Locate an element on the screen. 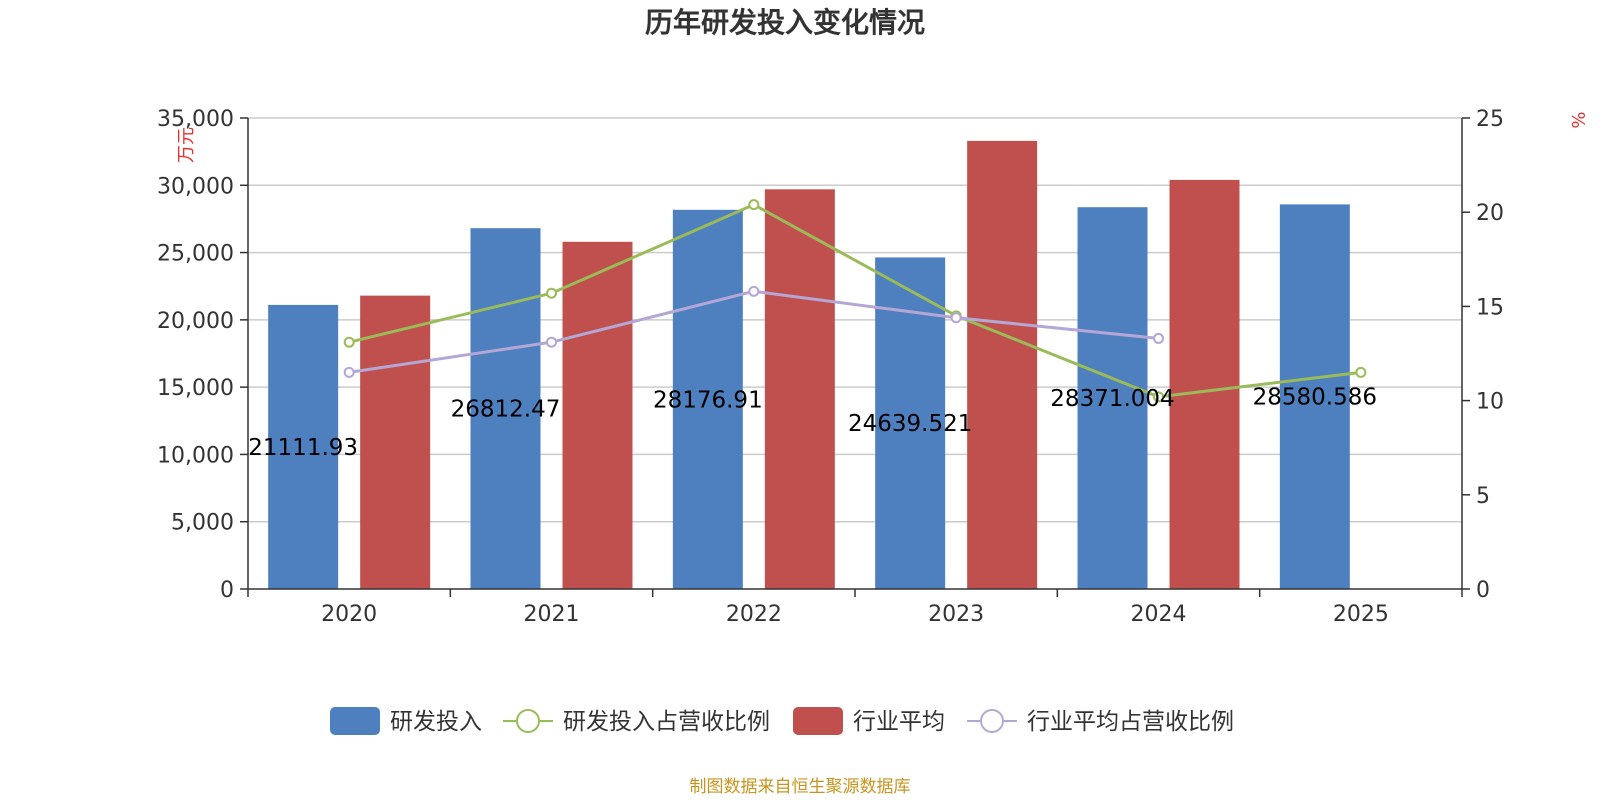  source-note: 制图数据来自恒生聚源数据库 is located at coordinates (800, 787).